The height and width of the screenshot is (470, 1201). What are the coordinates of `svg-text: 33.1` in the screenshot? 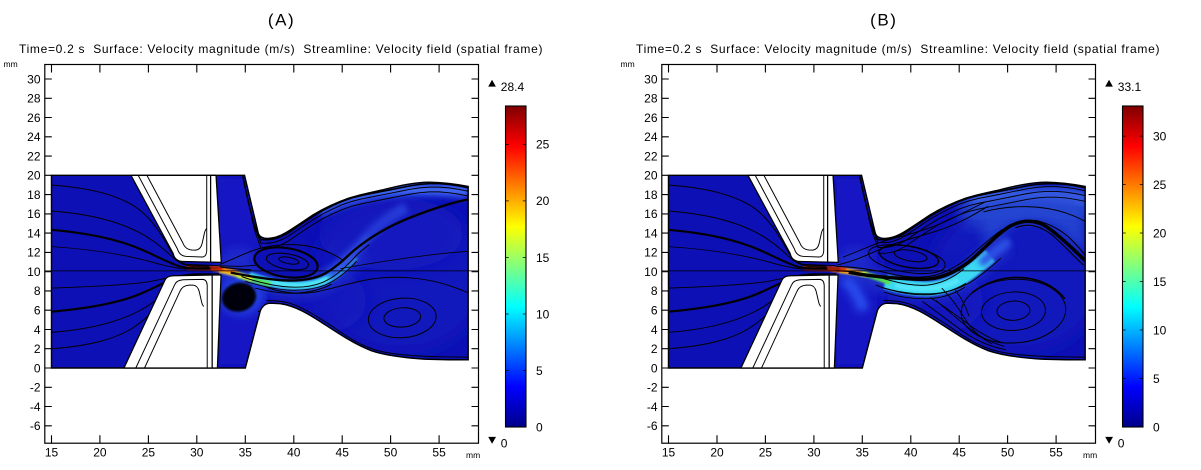 It's located at (1130, 87).